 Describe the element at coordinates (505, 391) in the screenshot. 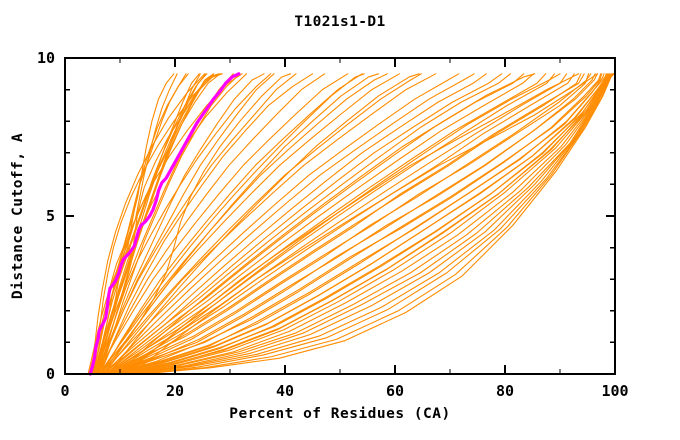

I see `x-tick-label: 80` at that location.